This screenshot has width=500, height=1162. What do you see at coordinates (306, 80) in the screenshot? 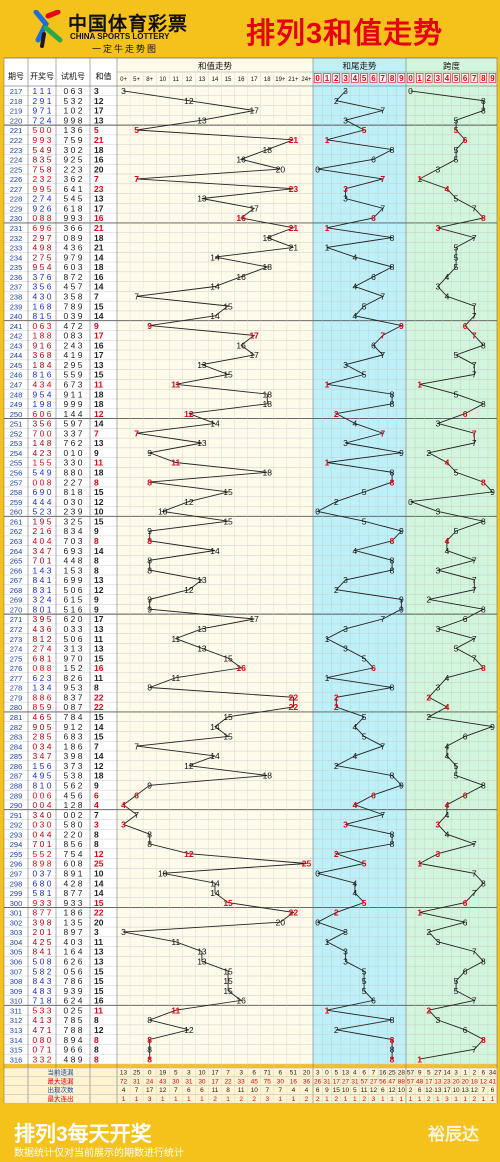
I see `sum-scale-label: 24+` at bounding box center [306, 80].